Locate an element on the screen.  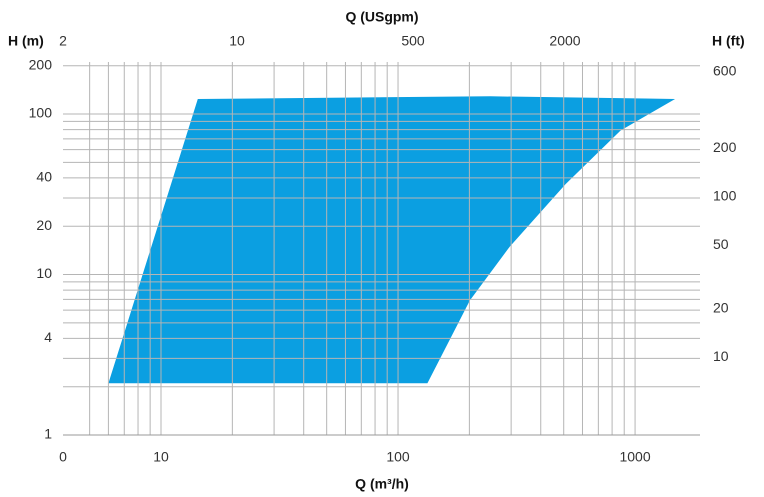
x-origin-label: 0 is located at coordinates (63, 457).